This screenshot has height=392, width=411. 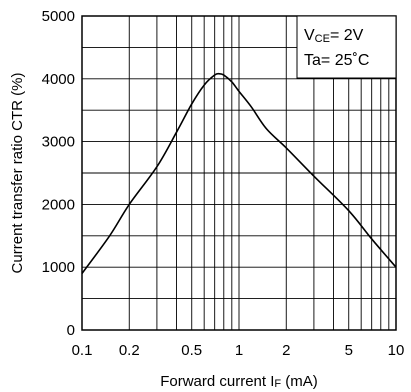 What do you see at coordinates (239, 381) in the screenshot?
I see `x-axis-label: Forward current IF (mA)` at bounding box center [239, 381].